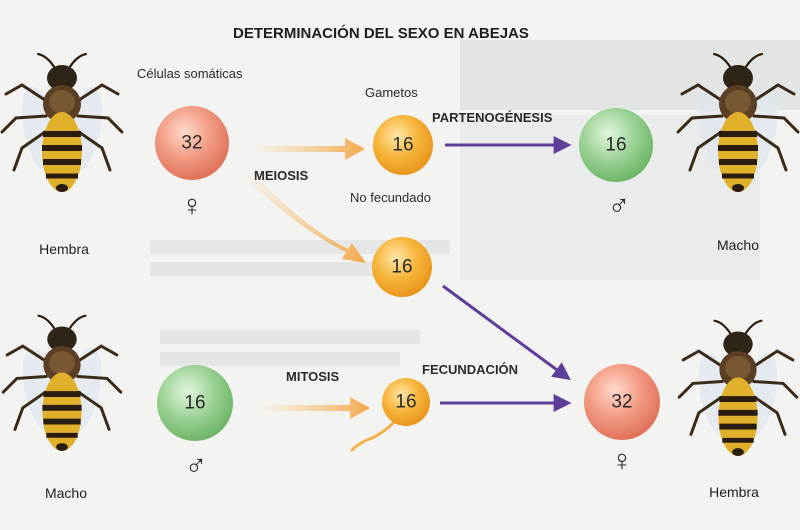 The height and width of the screenshot is (530, 800). What do you see at coordinates (64, 249) in the screenshot?
I see `caption-hembra-left: Hembra` at bounding box center [64, 249].